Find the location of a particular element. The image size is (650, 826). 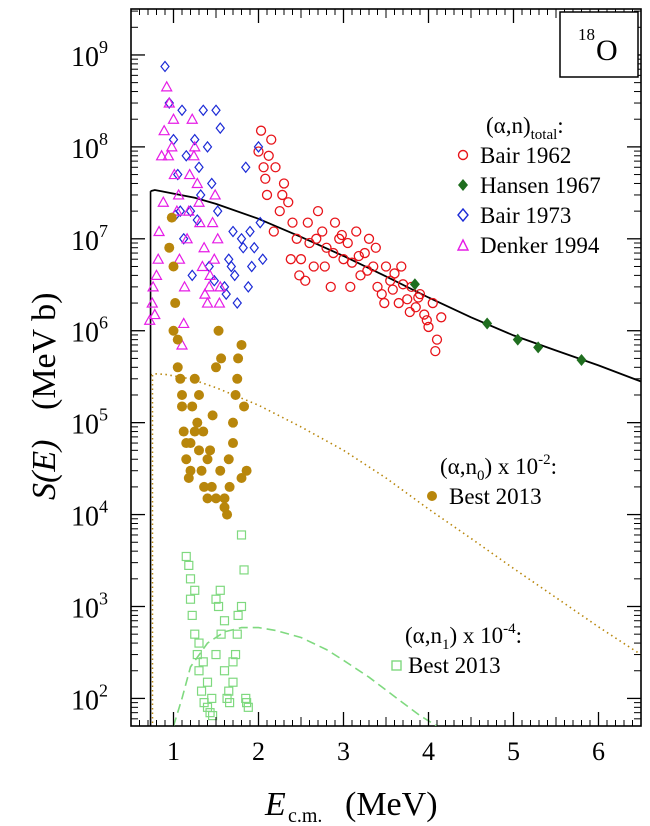

x-tick-label: 5 is located at coordinates (513, 751).